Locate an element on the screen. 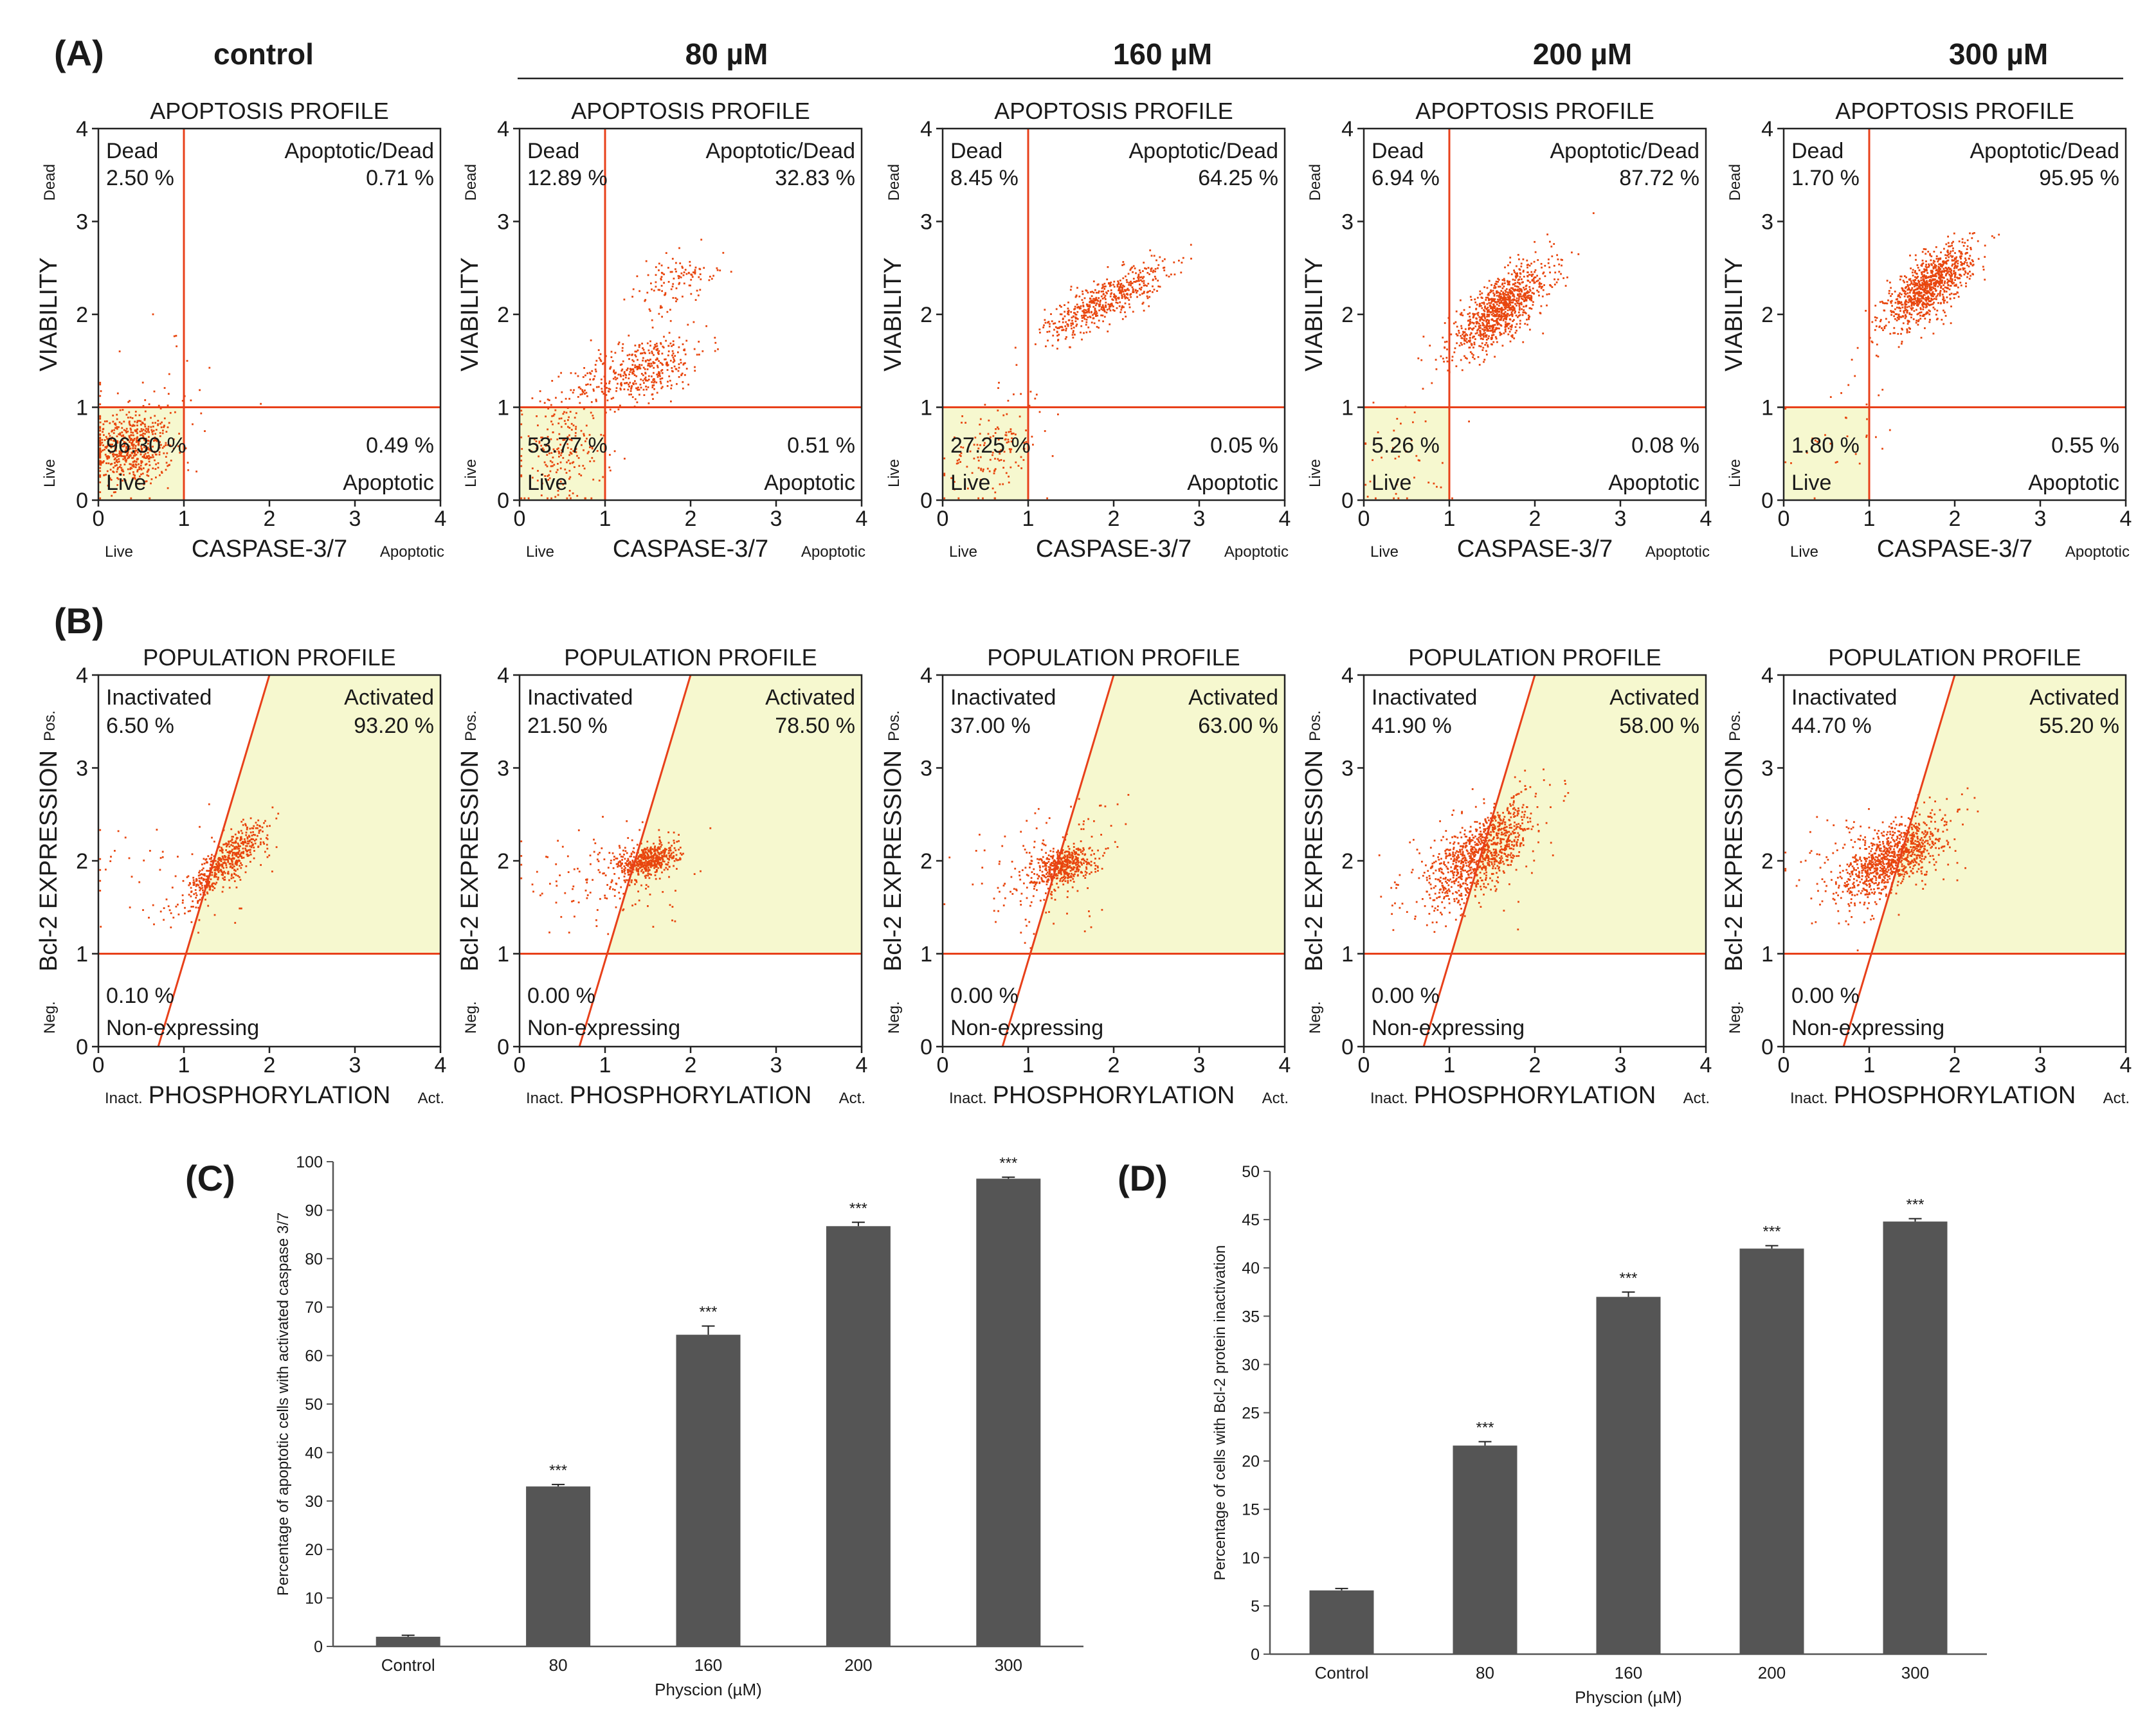  region-name-inactivated: Inactivated is located at coordinates (159, 697).